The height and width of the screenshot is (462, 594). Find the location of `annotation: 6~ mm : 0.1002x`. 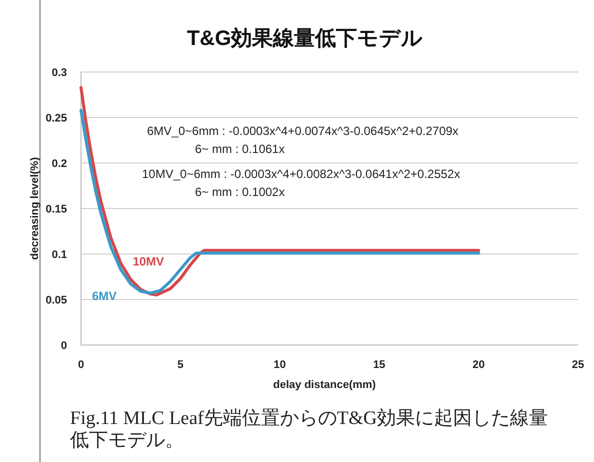

annotation: 6~ mm : 0.1002x is located at coordinates (240, 192).